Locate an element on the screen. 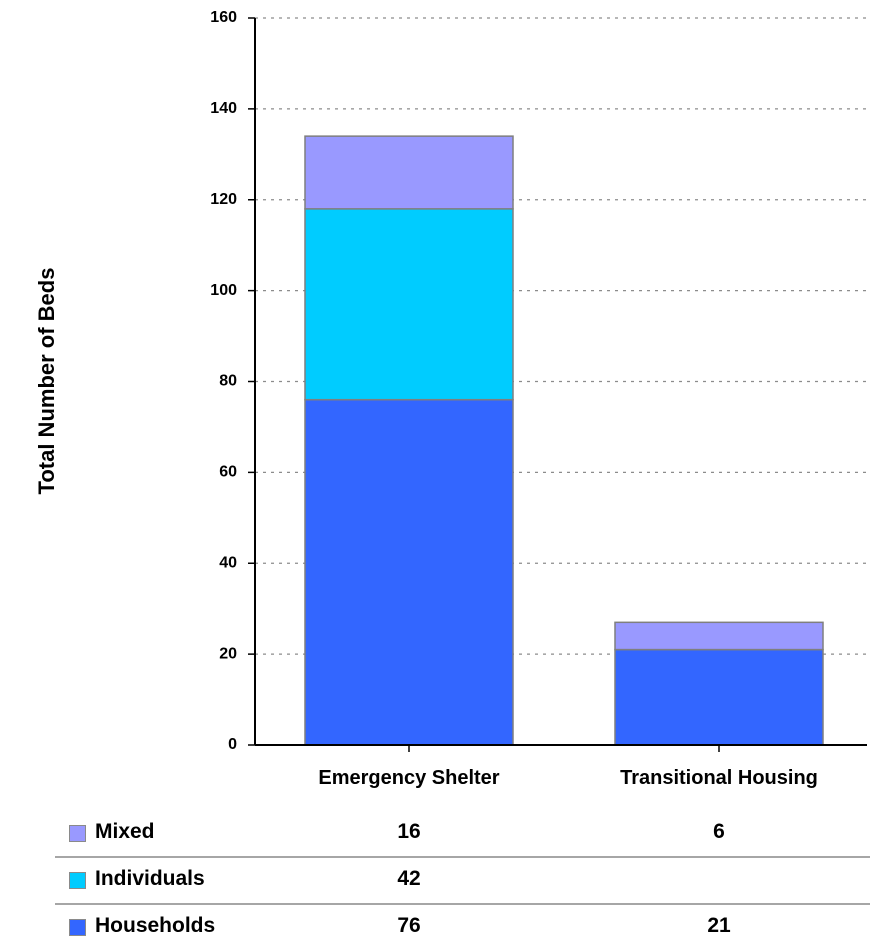  cell-mixed-emergency-shelter: 16 is located at coordinates (409, 832).